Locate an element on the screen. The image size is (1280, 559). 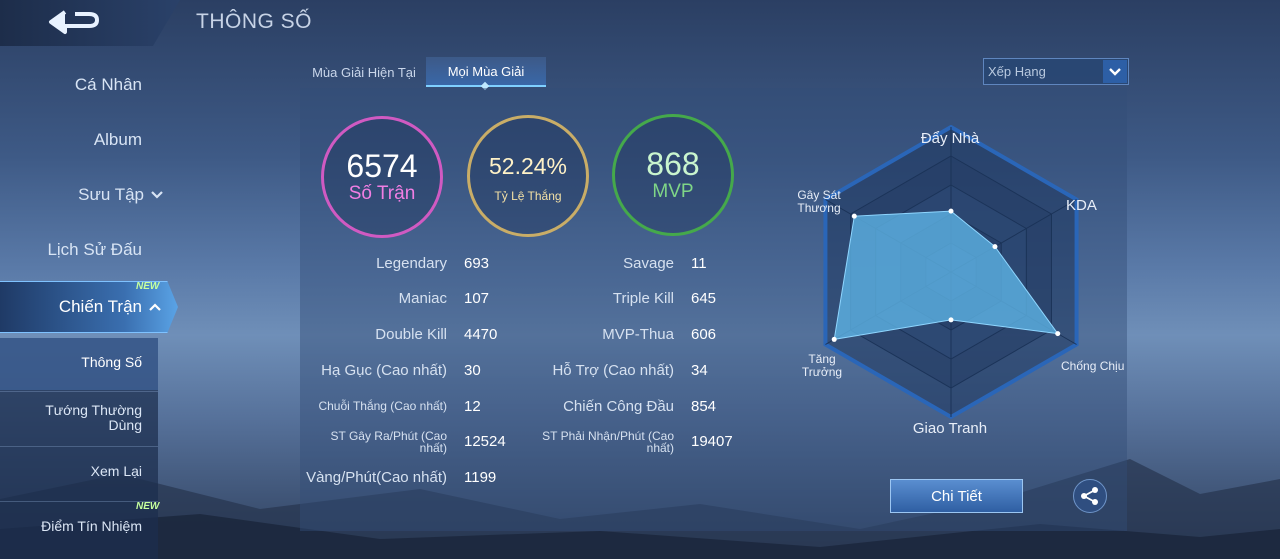
subnav-item-thong-so: Thông Số is located at coordinates (79, 364).